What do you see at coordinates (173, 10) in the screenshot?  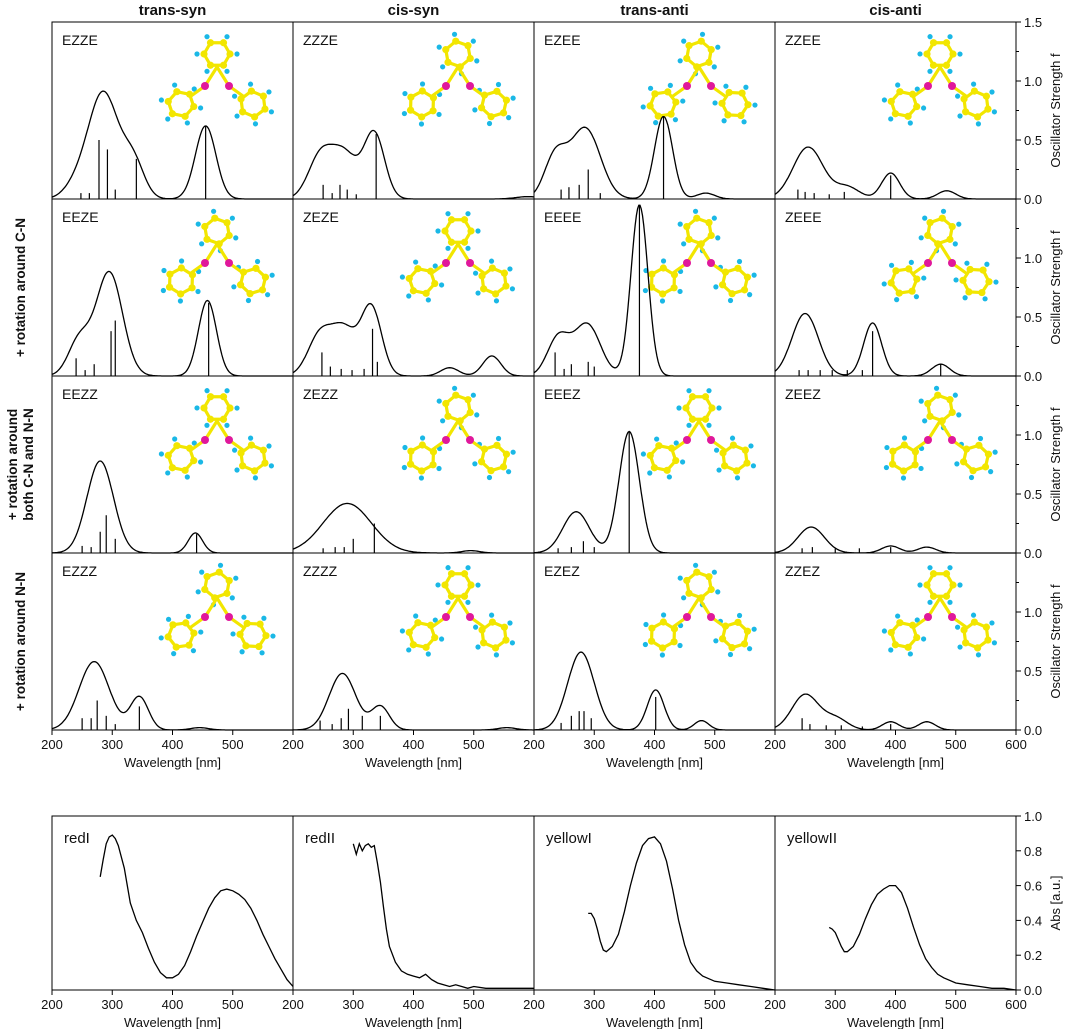 I see `column-title: trans-syn` at bounding box center [173, 10].